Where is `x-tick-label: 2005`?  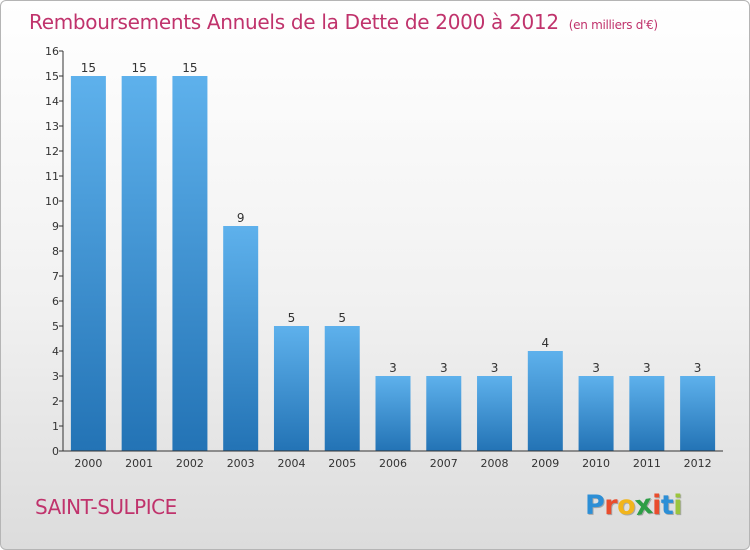 x-tick-label: 2005 is located at coordinates (342, 463).